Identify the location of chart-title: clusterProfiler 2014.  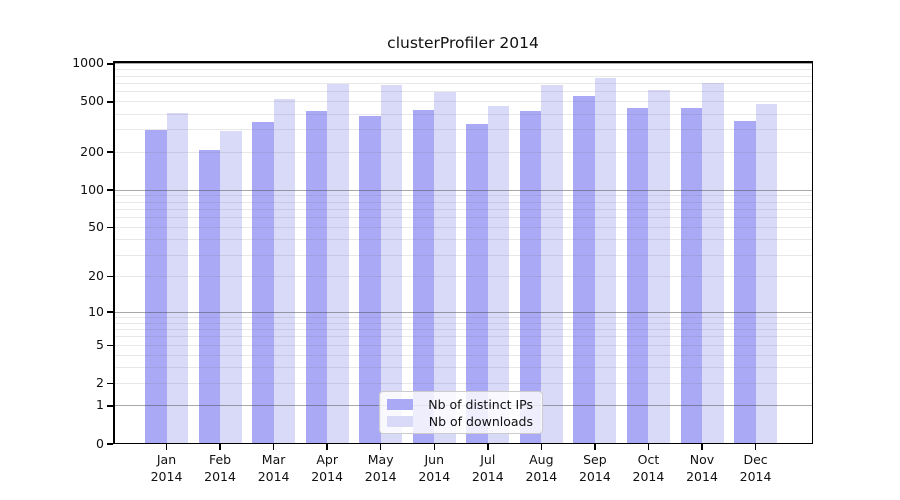
(463, 43).